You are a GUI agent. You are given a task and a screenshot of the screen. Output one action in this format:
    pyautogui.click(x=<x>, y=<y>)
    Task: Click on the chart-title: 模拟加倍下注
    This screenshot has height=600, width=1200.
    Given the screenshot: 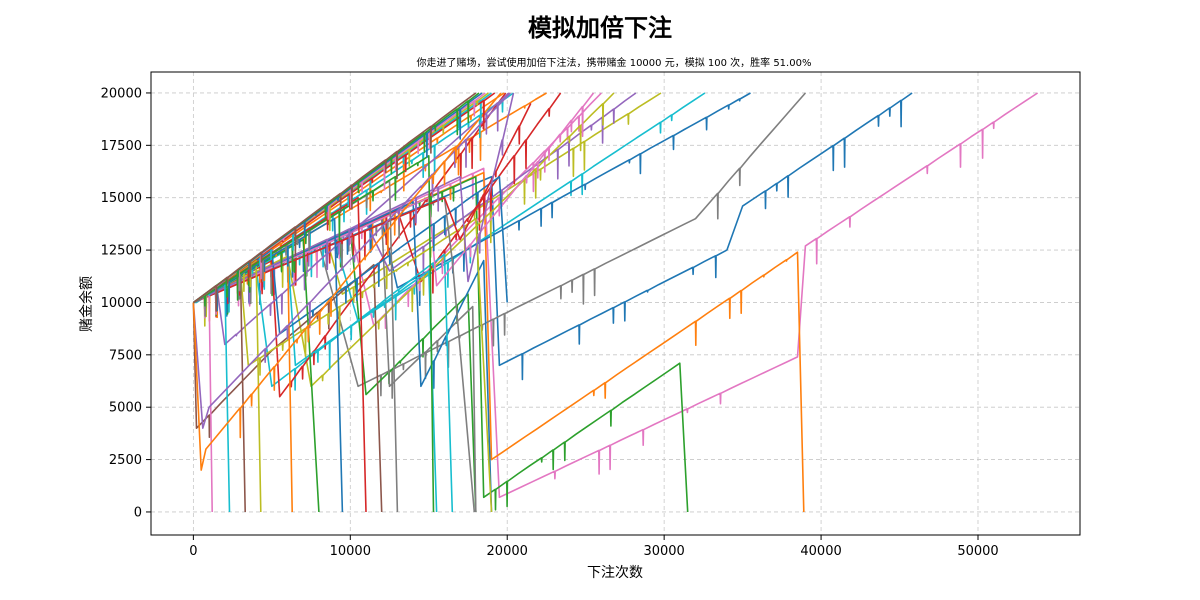 What is the action you would take?
    pyautogui.click(x=600, y=28)
    